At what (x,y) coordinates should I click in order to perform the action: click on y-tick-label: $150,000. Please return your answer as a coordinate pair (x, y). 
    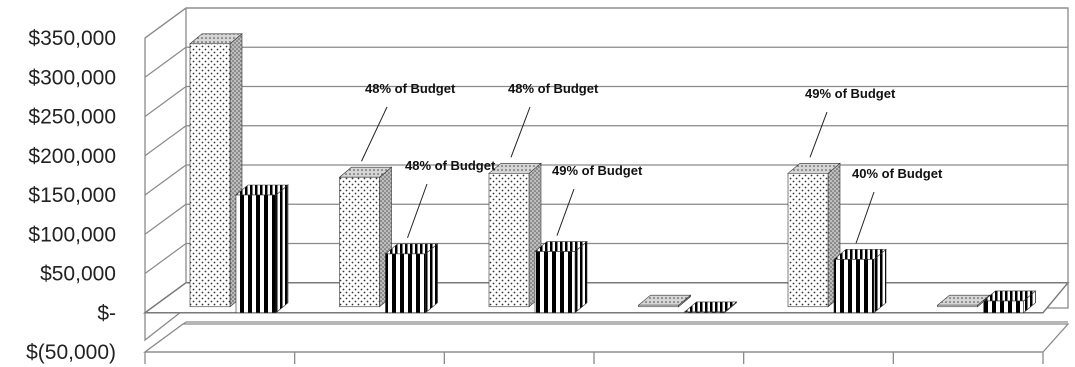
    Looking at the image, I should click on (72, 195).